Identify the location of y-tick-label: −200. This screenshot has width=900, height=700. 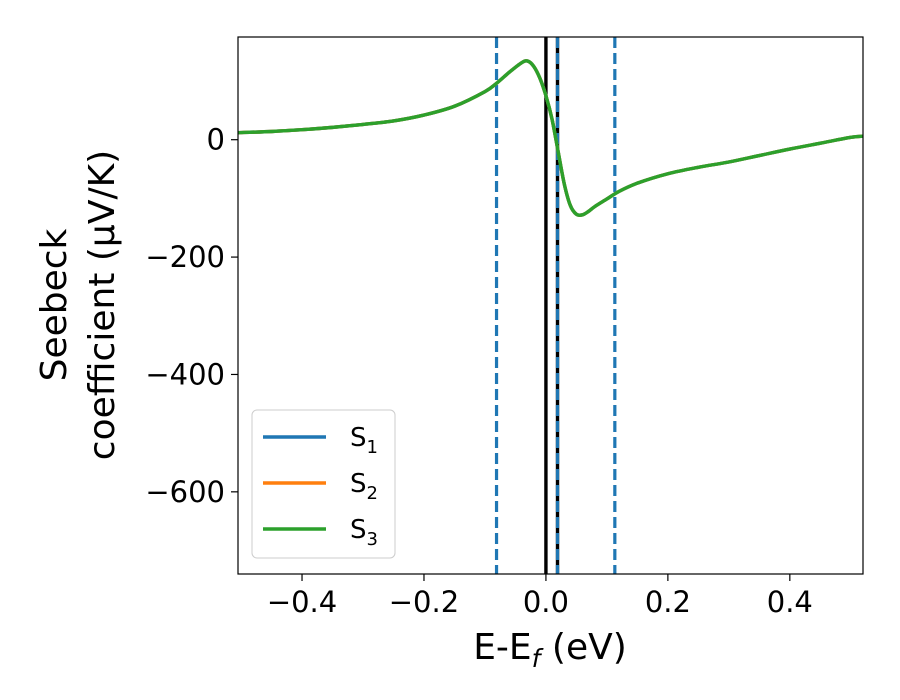
(185, 257).